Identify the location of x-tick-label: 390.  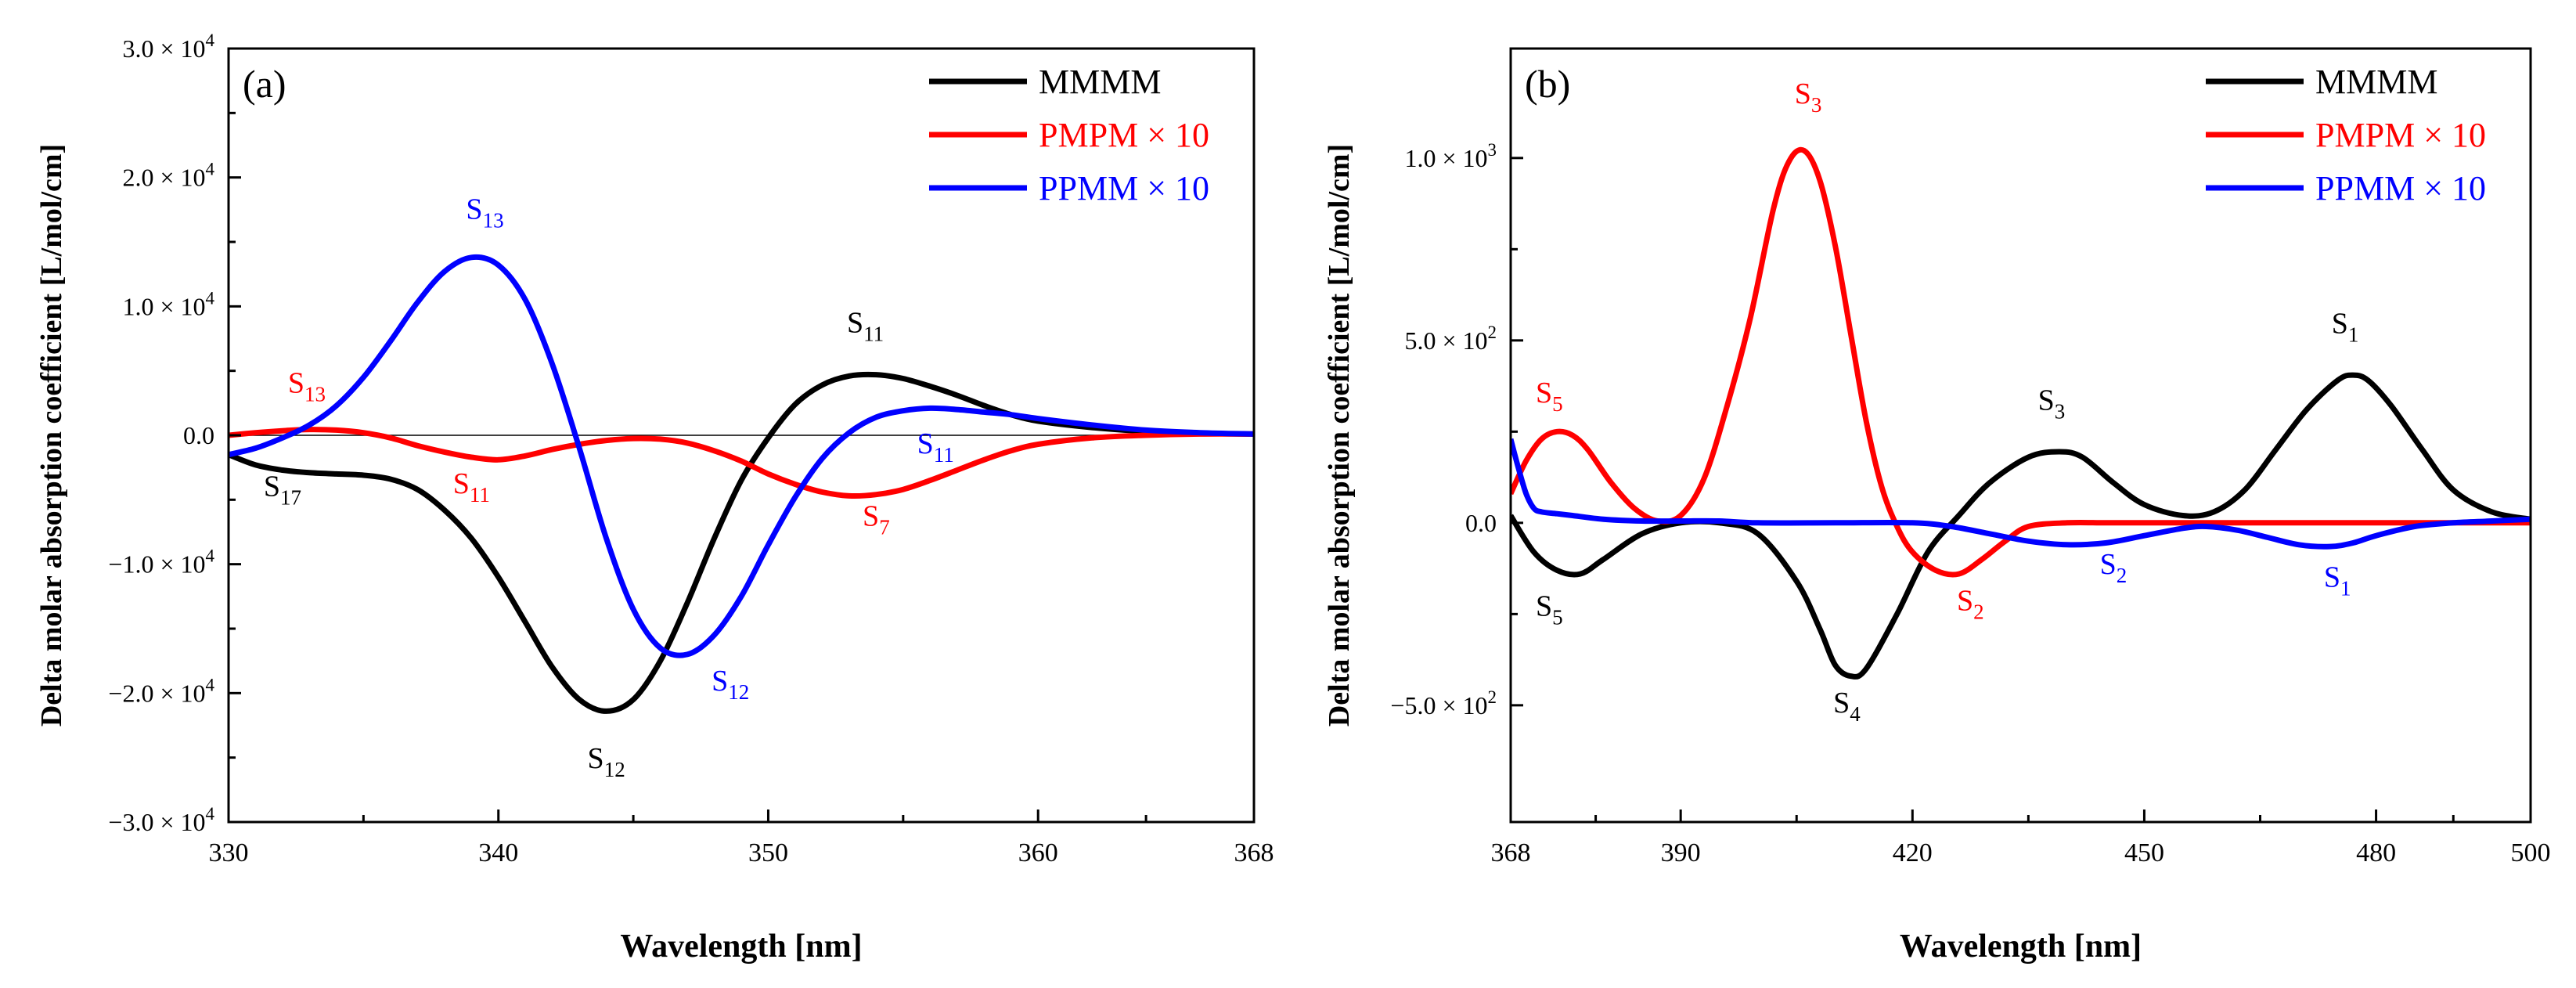
(1681, 852).